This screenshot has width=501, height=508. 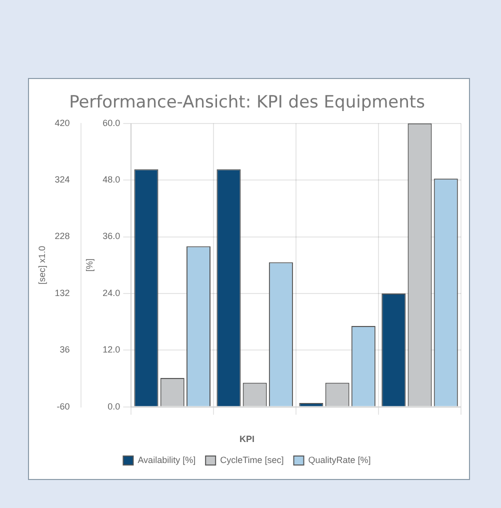 I want to click on y2-axis-title: [sec] x1.0, so click(x=41, y=265).